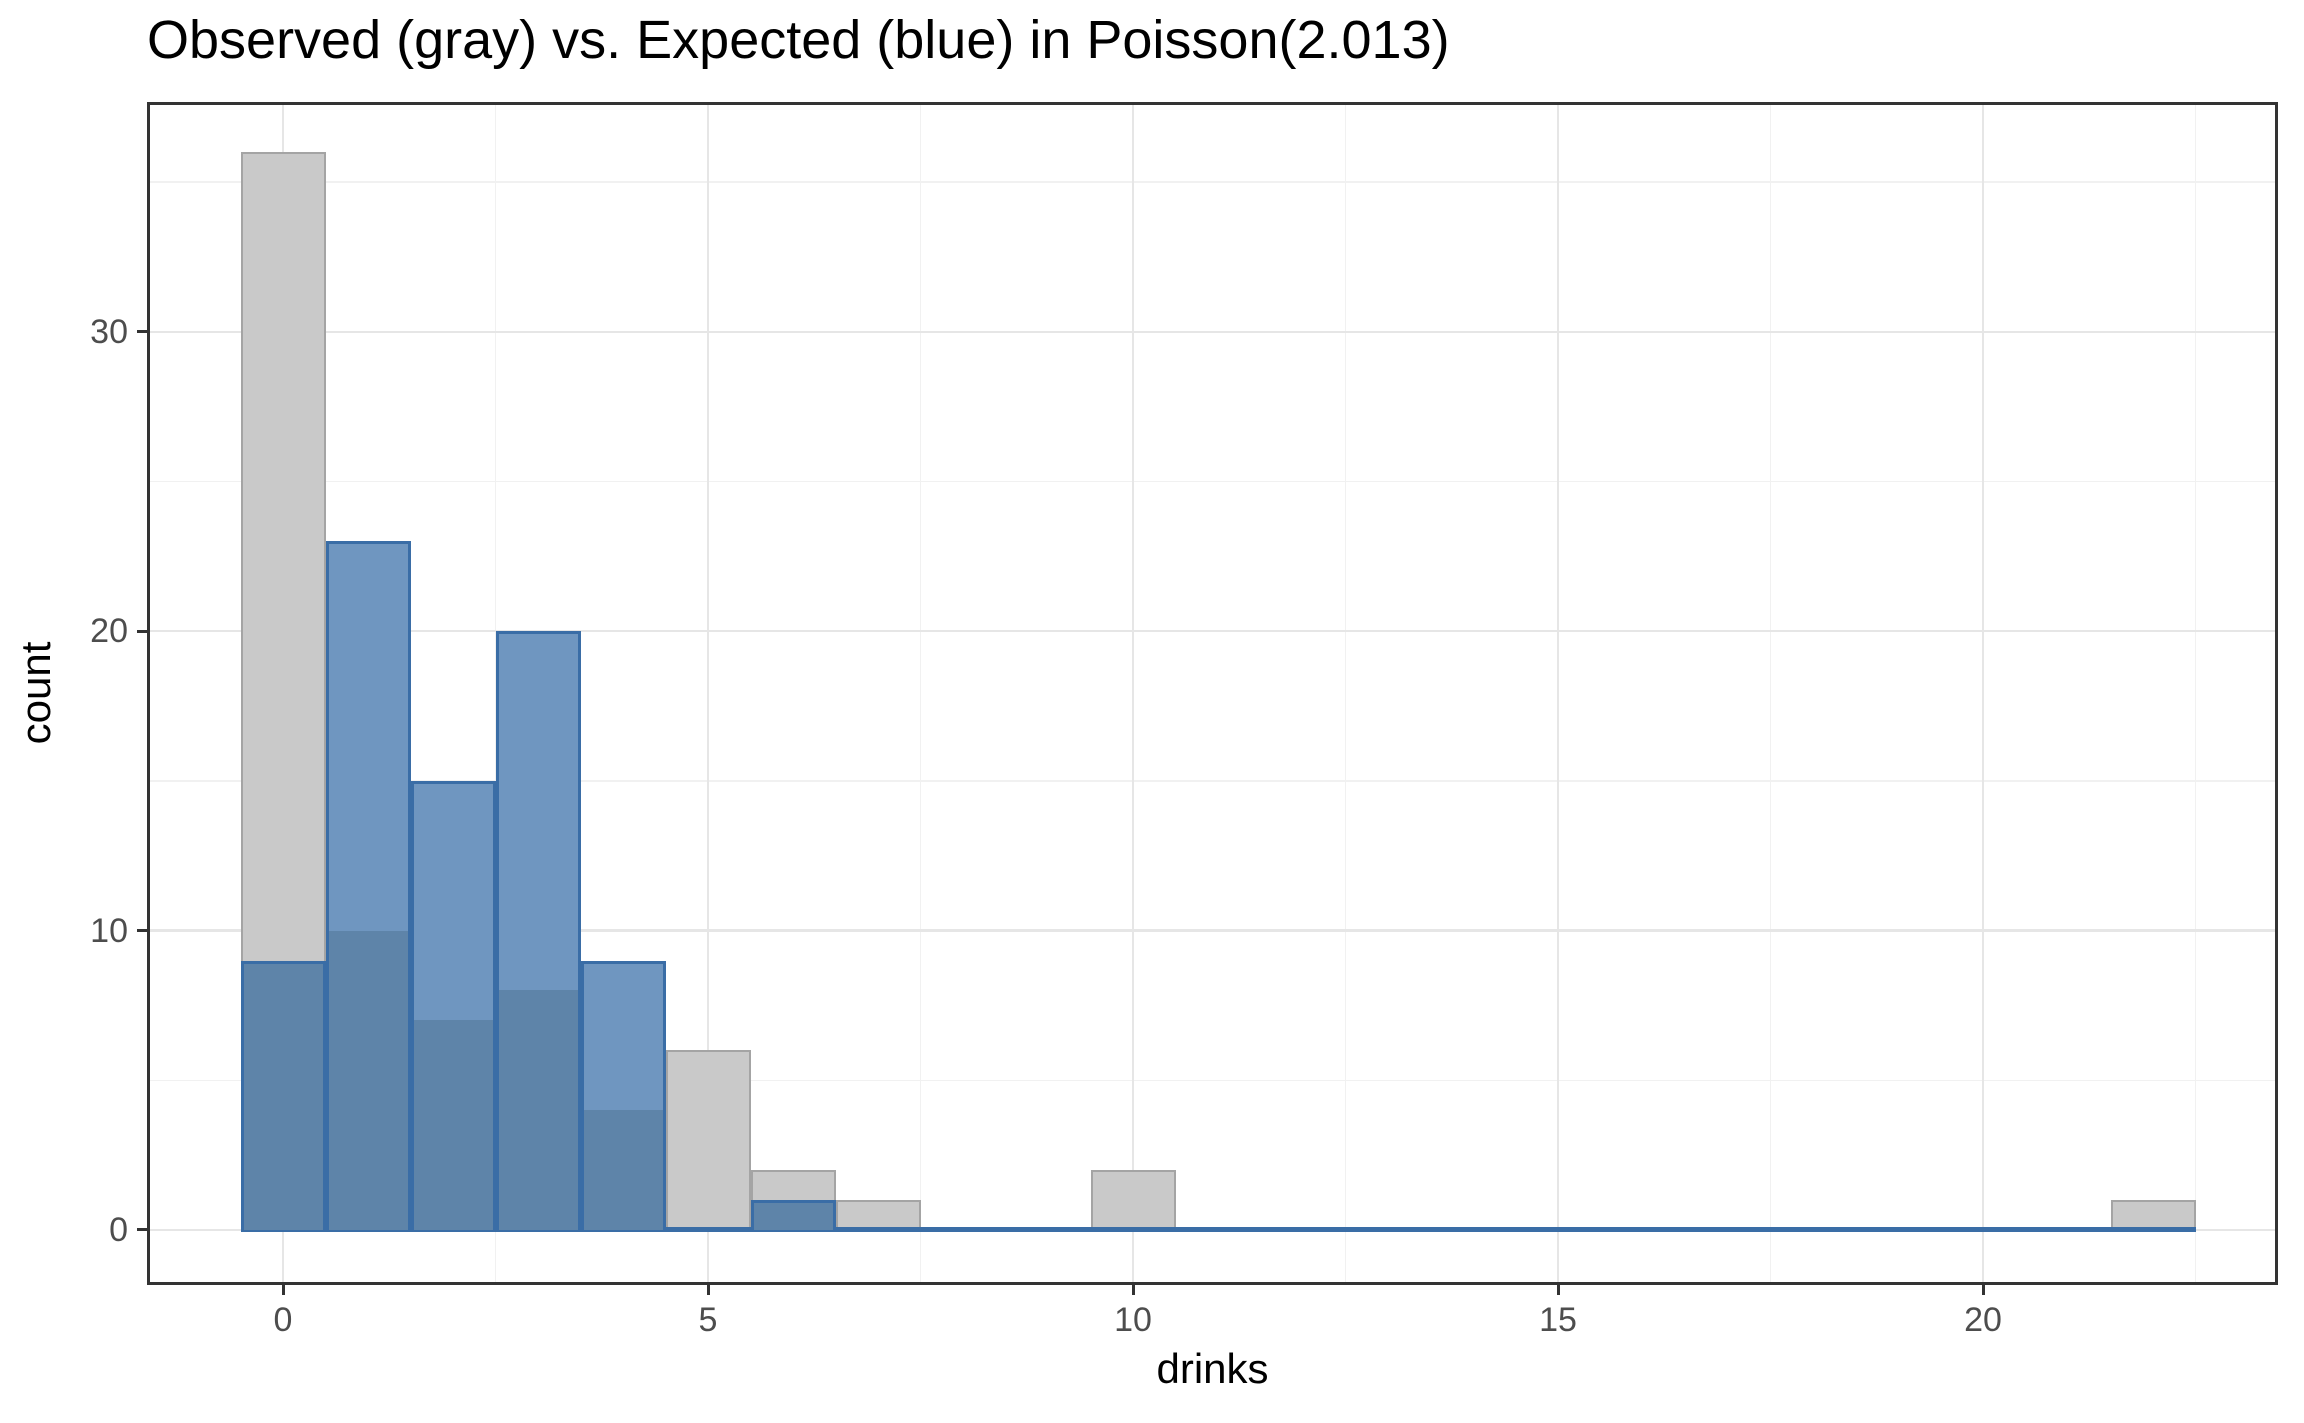 The height and width of the screenshot is (1423, 2304). What do you see at coordinates (1212, 1368) in the screenshot?
I see `x-axis-title: drinks` at bounding box center [1212, 1368].